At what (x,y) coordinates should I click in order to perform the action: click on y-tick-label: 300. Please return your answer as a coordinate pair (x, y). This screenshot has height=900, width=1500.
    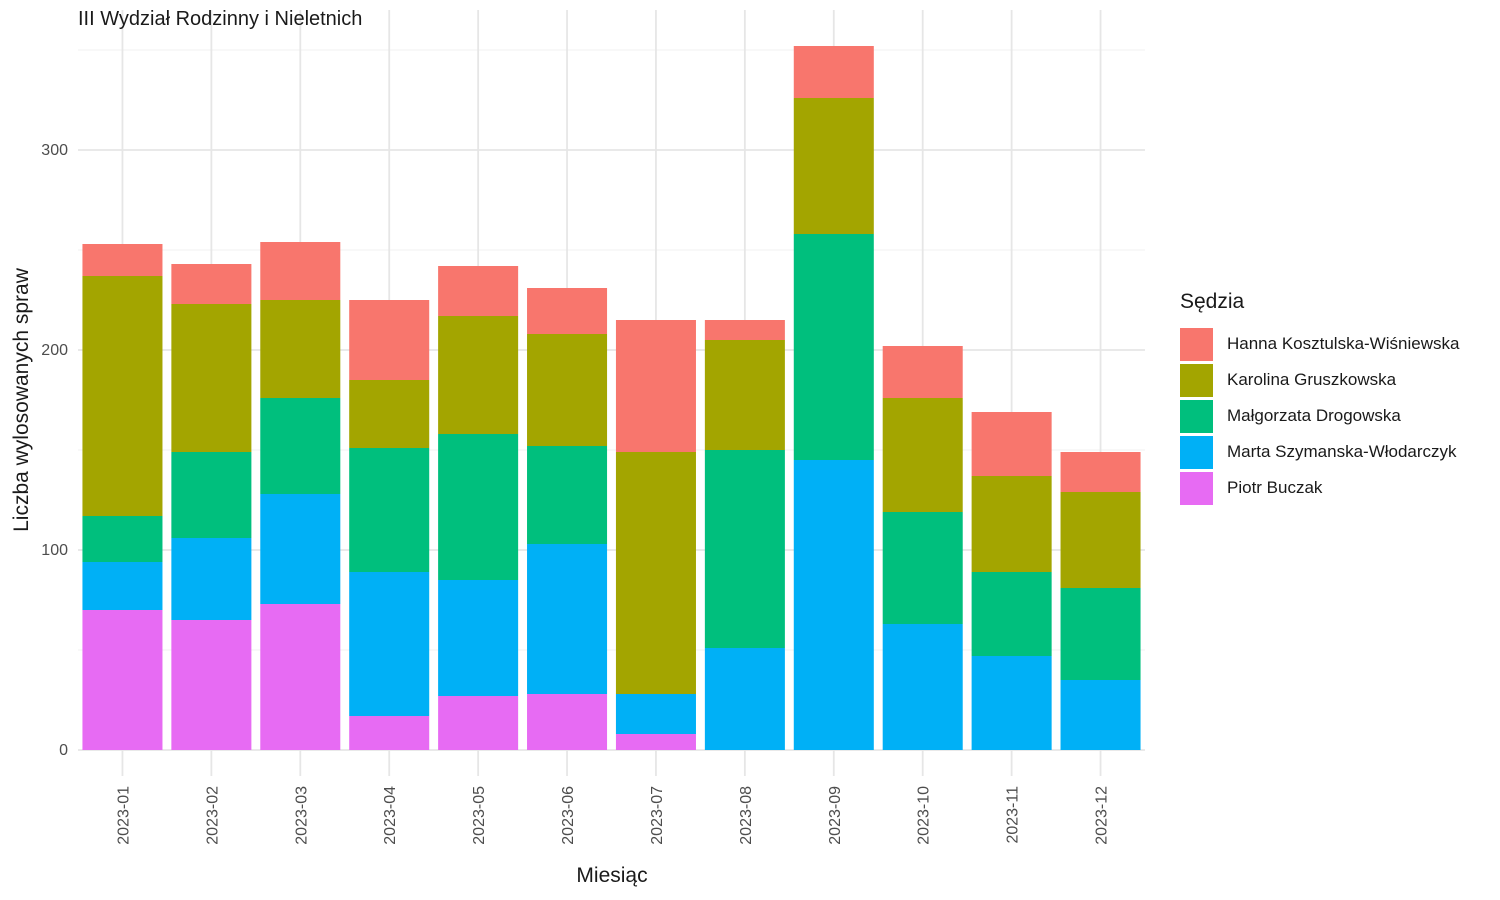
    Looking at the image, I should click on (54, 150).